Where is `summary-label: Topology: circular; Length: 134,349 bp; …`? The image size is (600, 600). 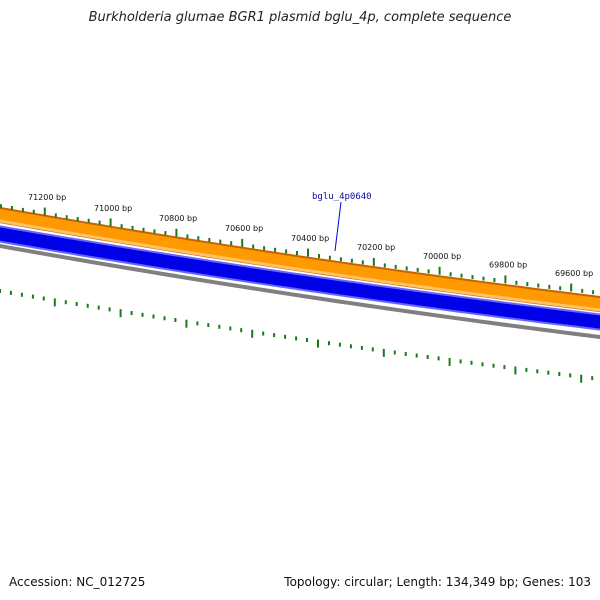
summary-label: Topology: circular; Length: 134,349 bp; … is located at coordinates (437, 582).